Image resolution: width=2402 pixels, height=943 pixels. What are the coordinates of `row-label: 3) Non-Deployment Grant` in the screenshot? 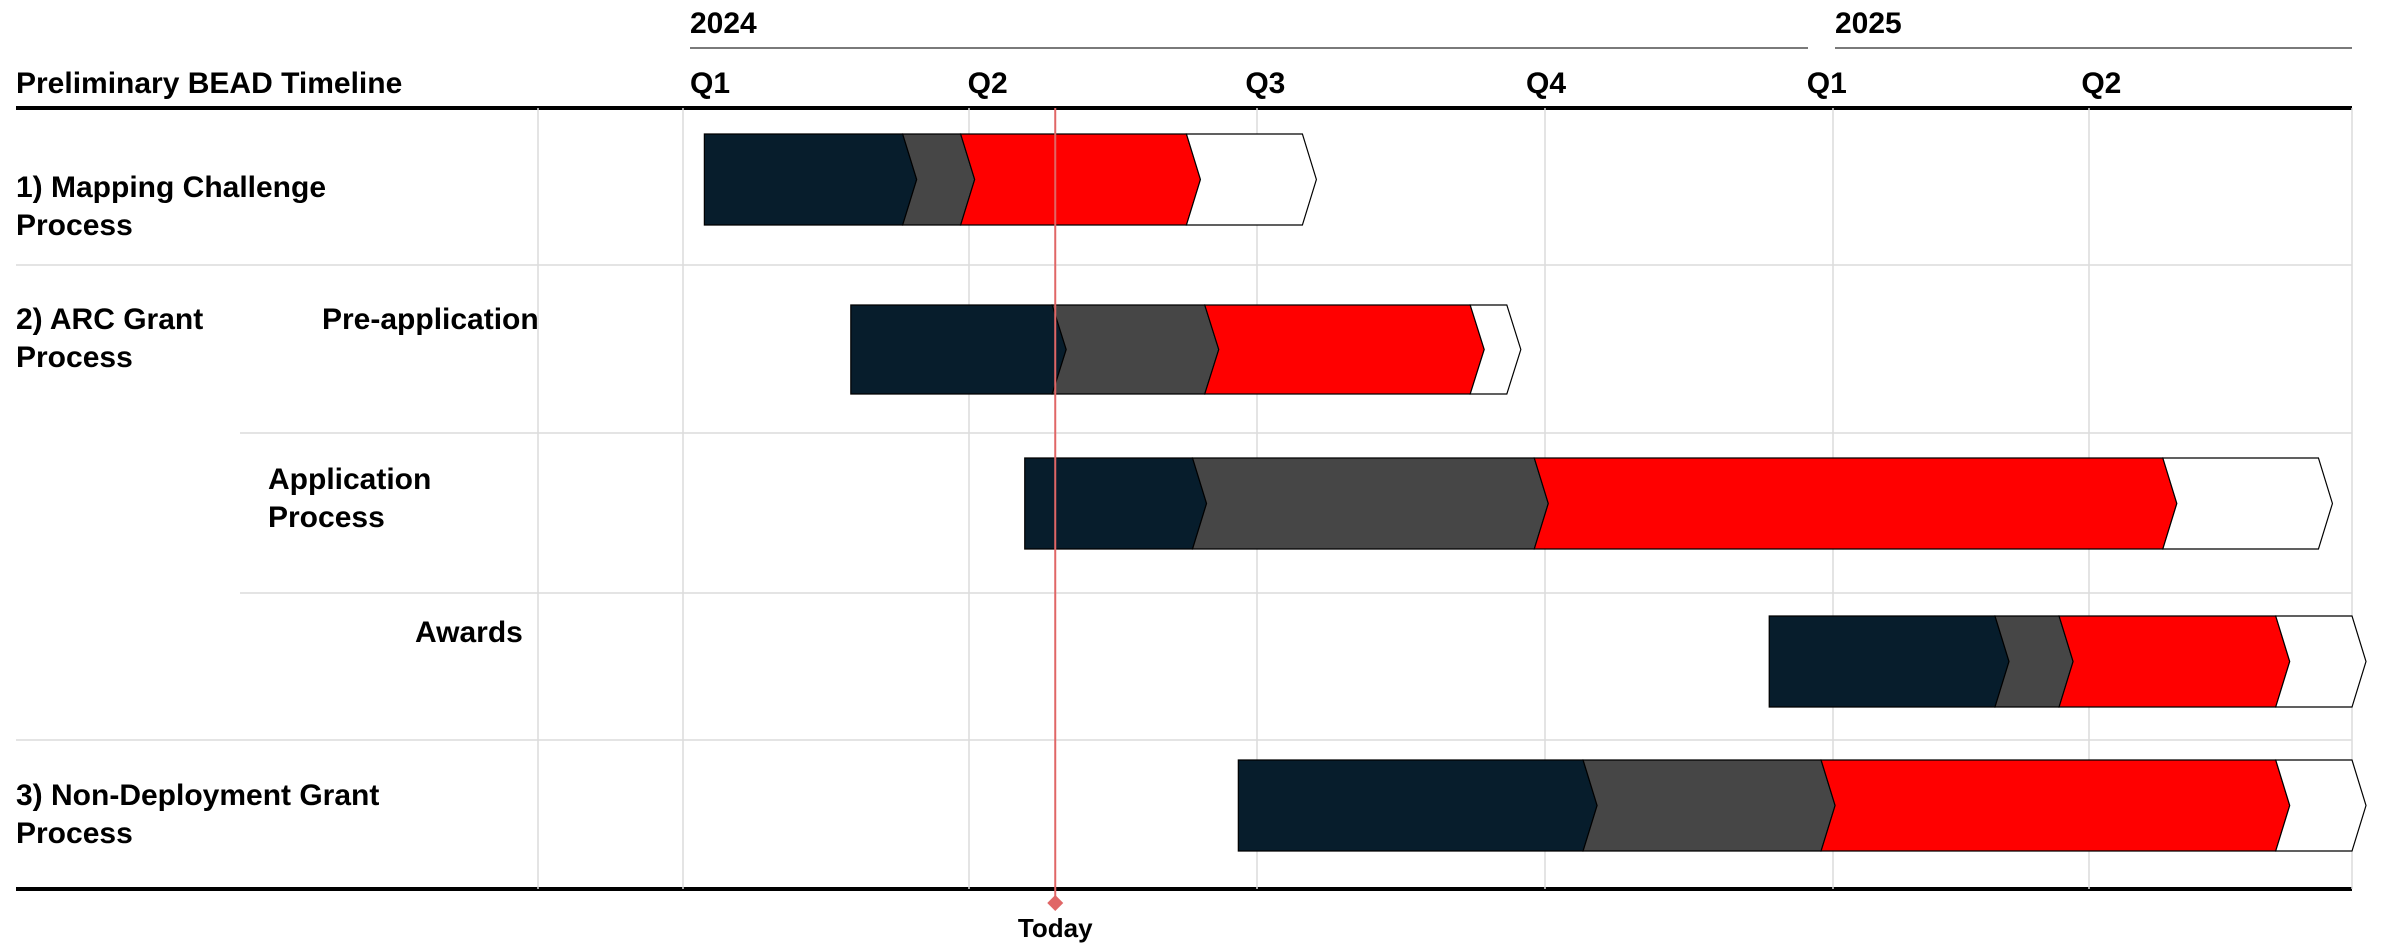 It's located at (197, 795).